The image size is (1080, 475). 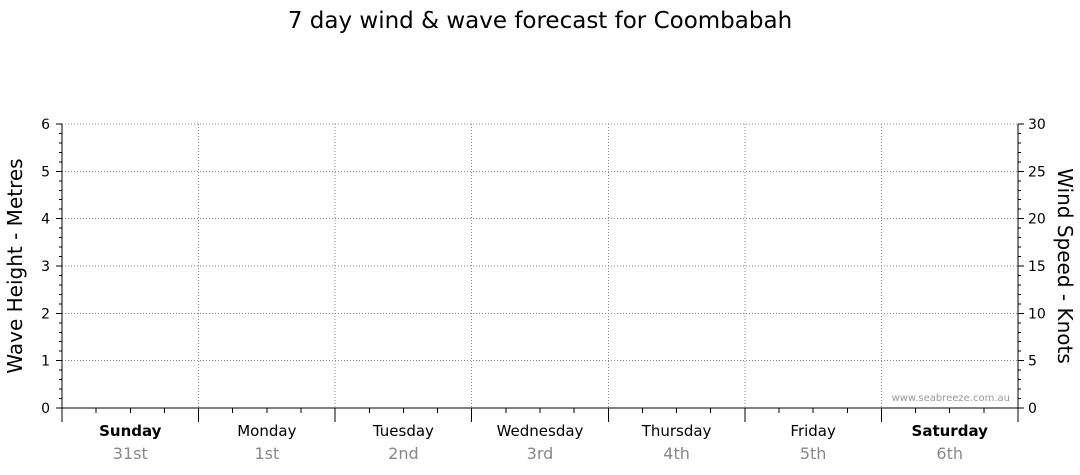 I want to click on date-label: 2nd, so click(x=403, y=453).